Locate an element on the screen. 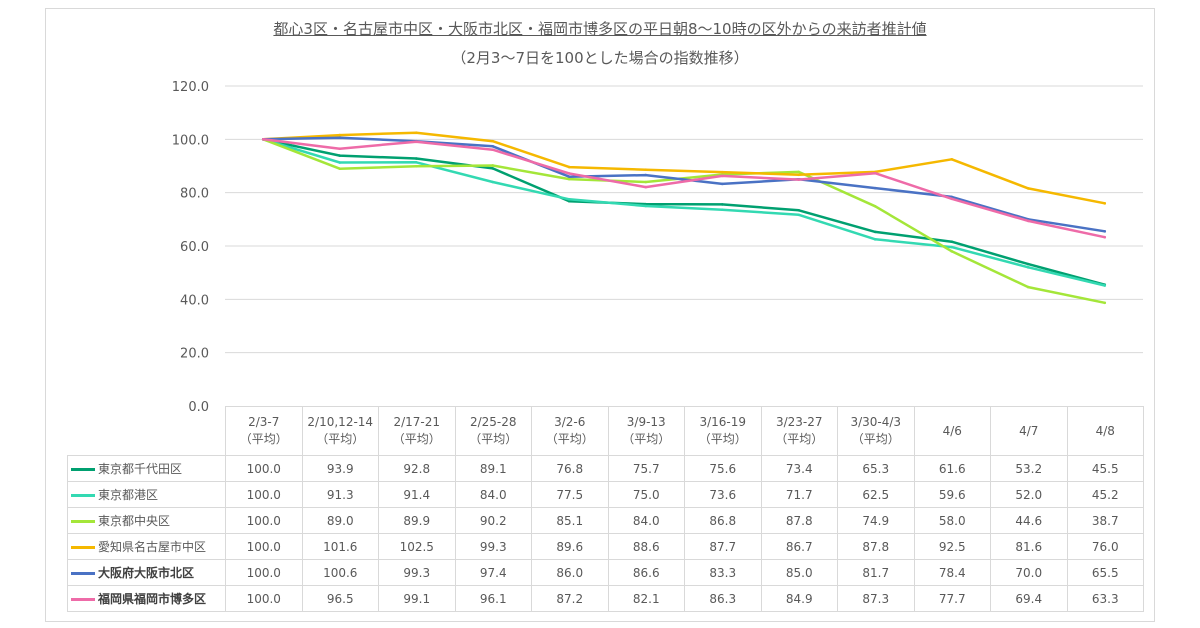 The width and height of the screenshot is (1200, 628). table-cell: 77.5 is located at coordinates (570, 494).